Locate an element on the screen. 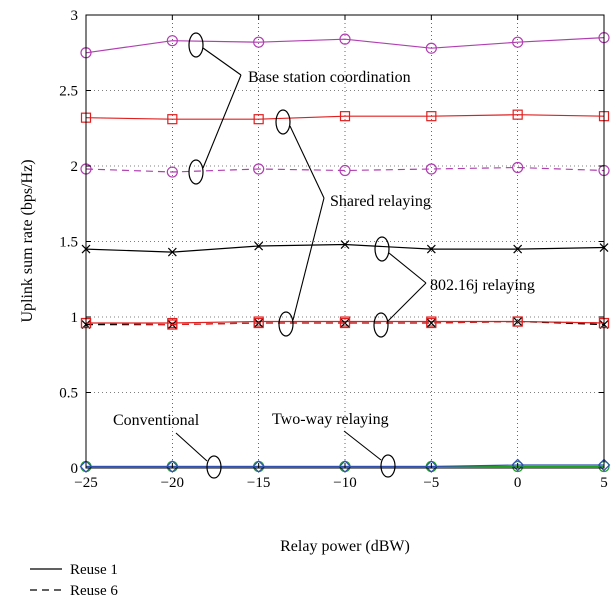 This screenshot has height=600, width=613. y-axis-label: Uplink sum rate (bps/Hz) is located at coordinates (27, 240).